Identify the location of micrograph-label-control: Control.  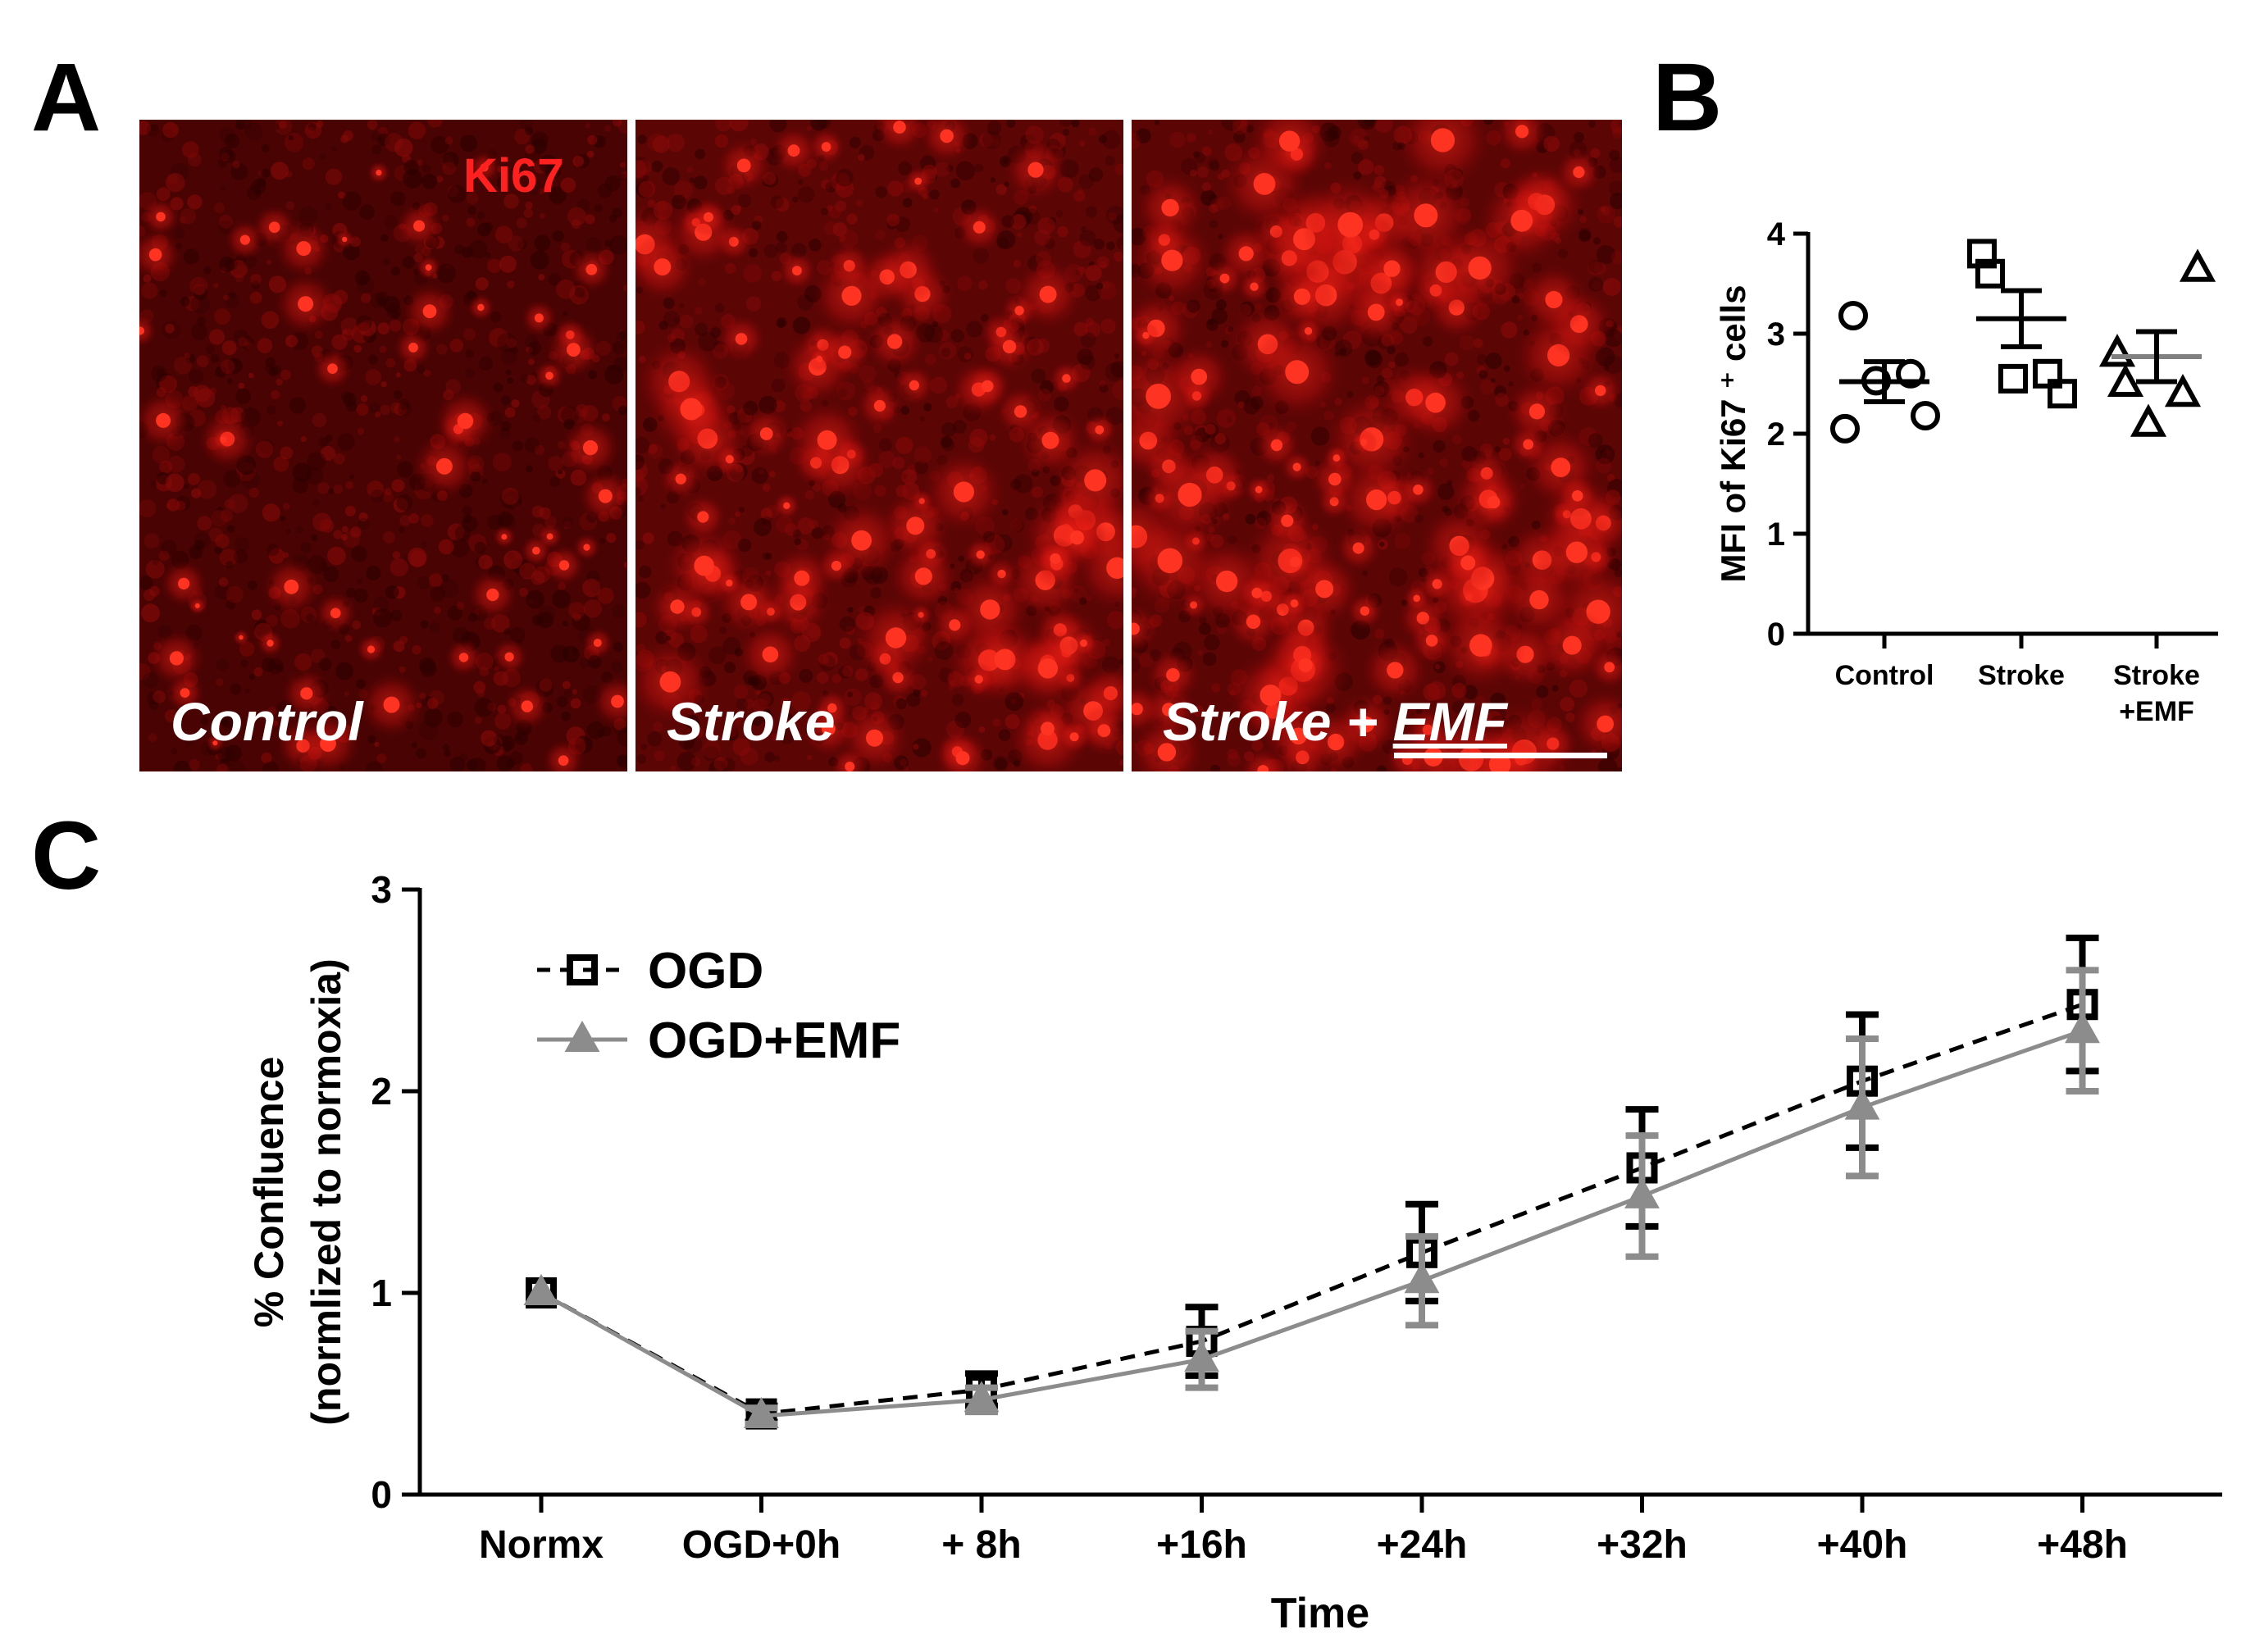
(267, 721).